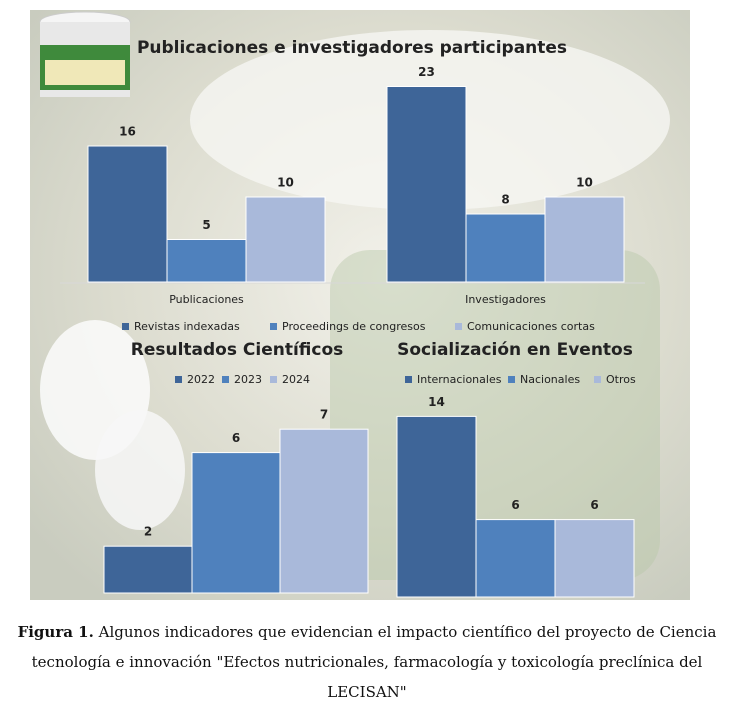 The image size is (734, 711). Describe the element at coordinates (505, 299) in the screenshot. I see `category-label: Investigadores` at that location.